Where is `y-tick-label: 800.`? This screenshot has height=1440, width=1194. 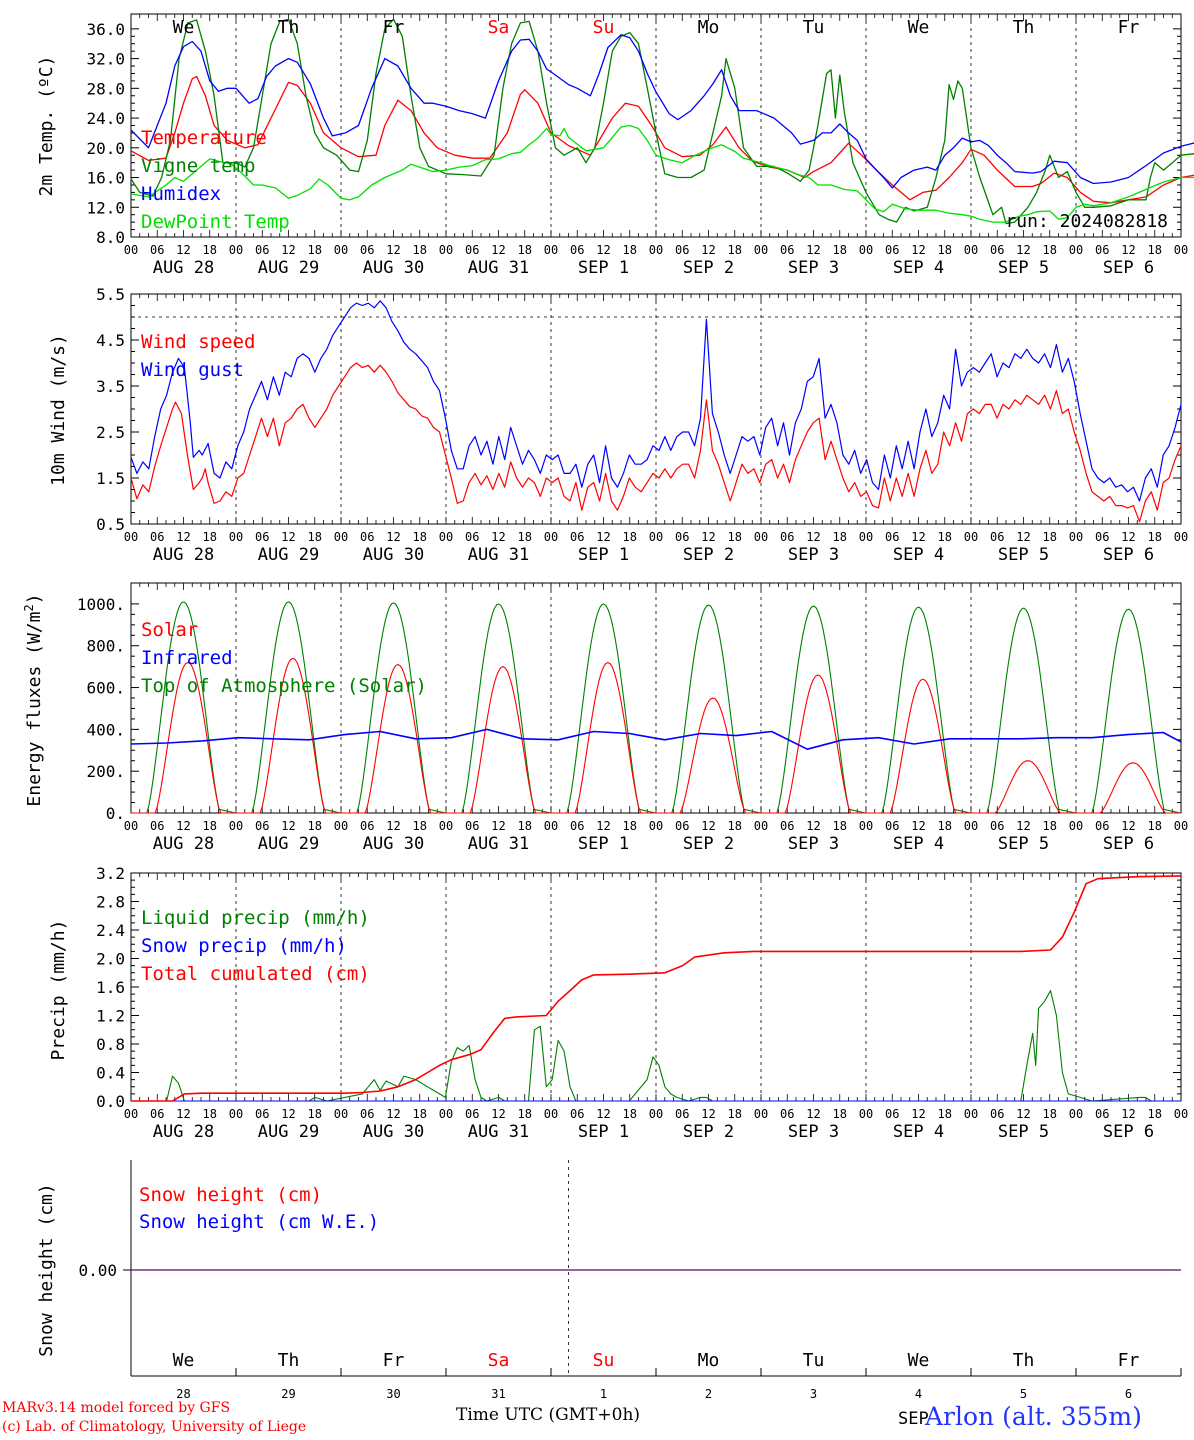
y-tick-label: 800. is located at coordinates (105, 646).